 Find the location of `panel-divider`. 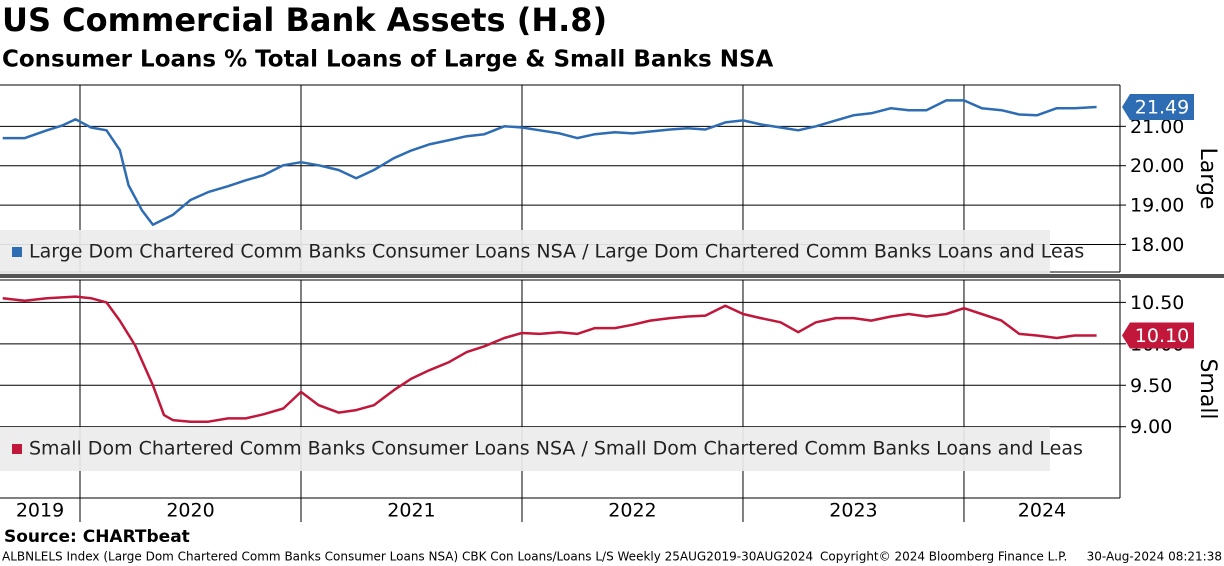

panel-divider is located at coordinates (612, 276).